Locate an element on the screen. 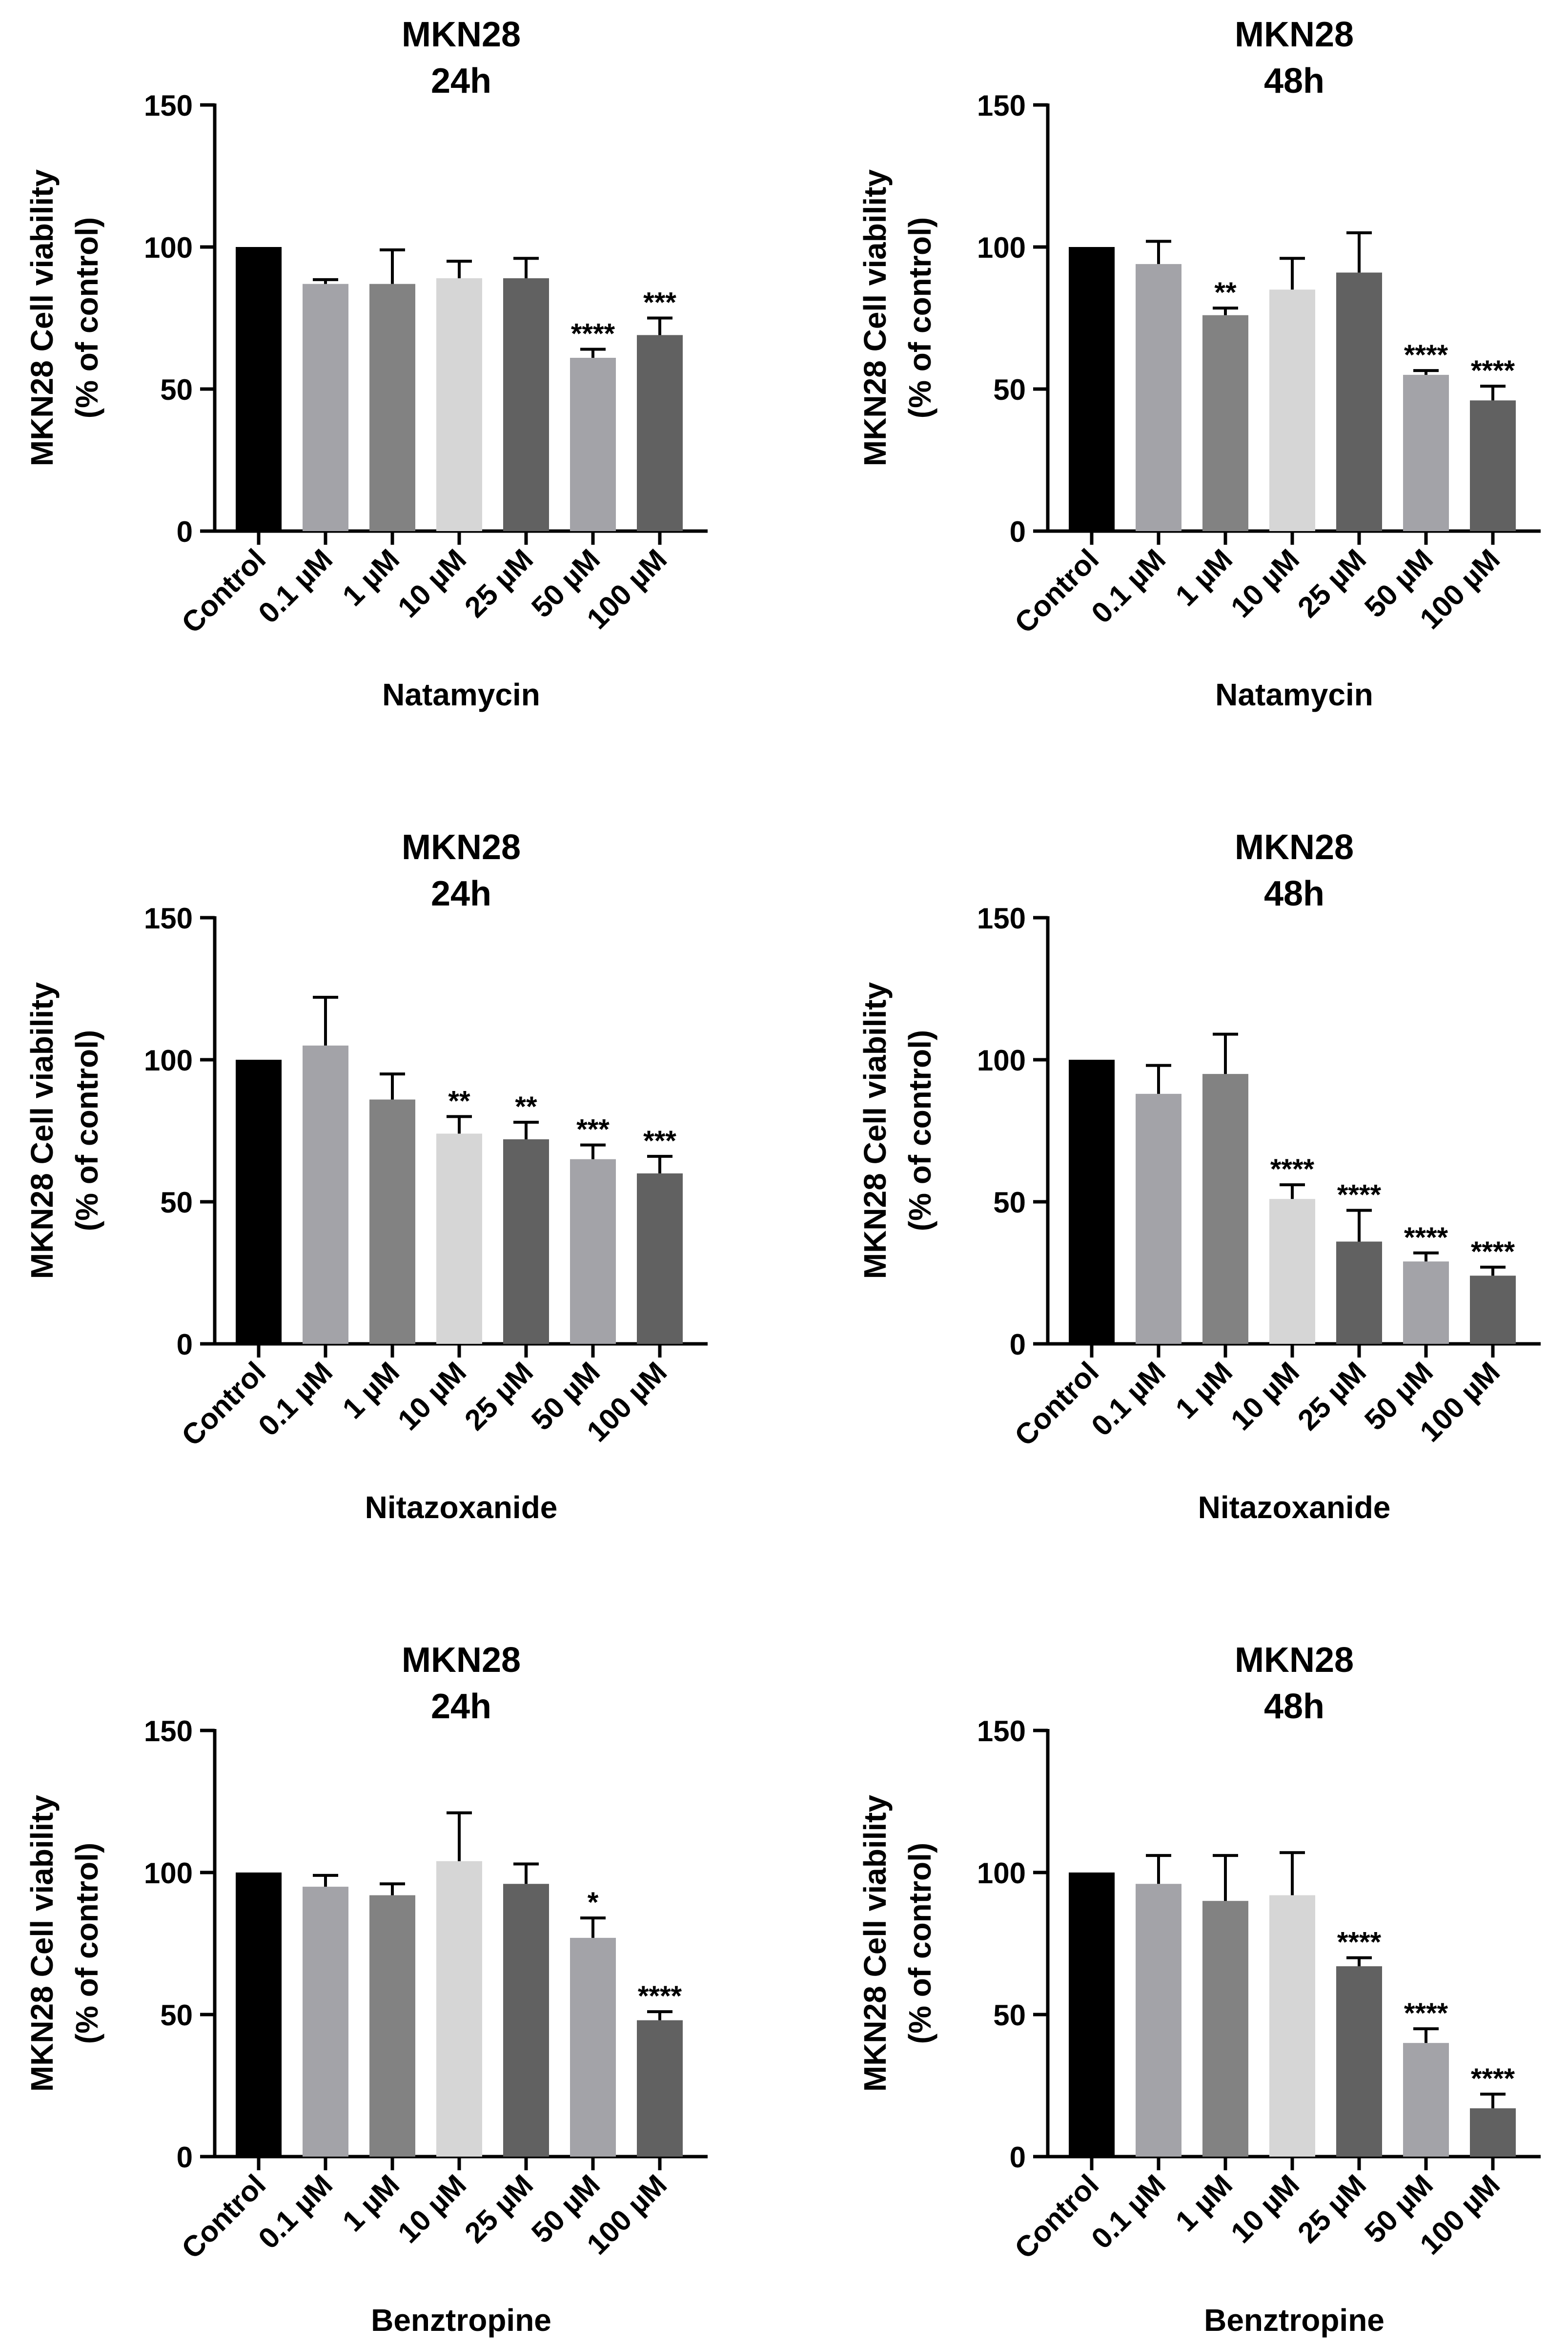 The width and height of the screenshot is (1568, 2346). x-axis-label: Nitazoxanide is located at coordinates (461, 1507).